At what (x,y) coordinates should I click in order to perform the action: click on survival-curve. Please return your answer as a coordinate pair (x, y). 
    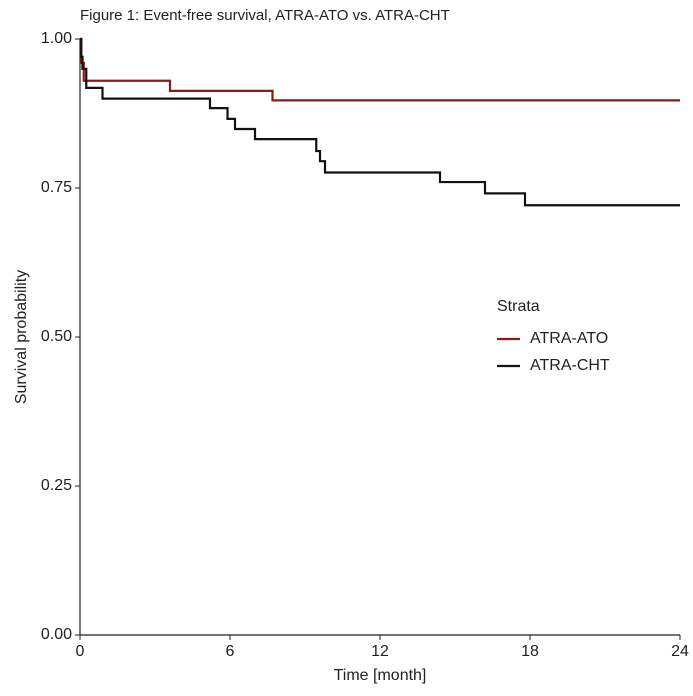
    Looking at the image, I should click on (380, 69).